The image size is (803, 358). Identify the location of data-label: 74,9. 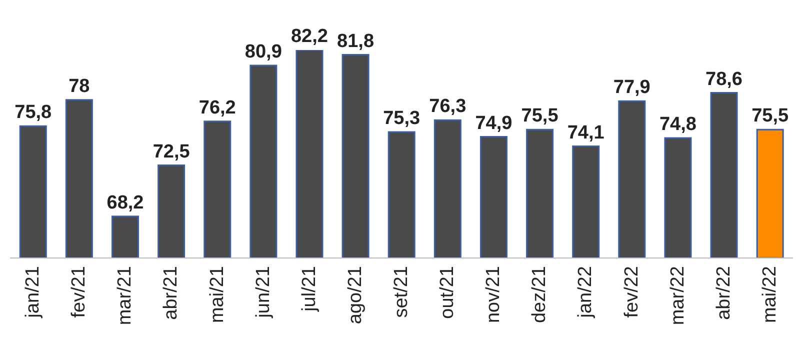
(493, 123).